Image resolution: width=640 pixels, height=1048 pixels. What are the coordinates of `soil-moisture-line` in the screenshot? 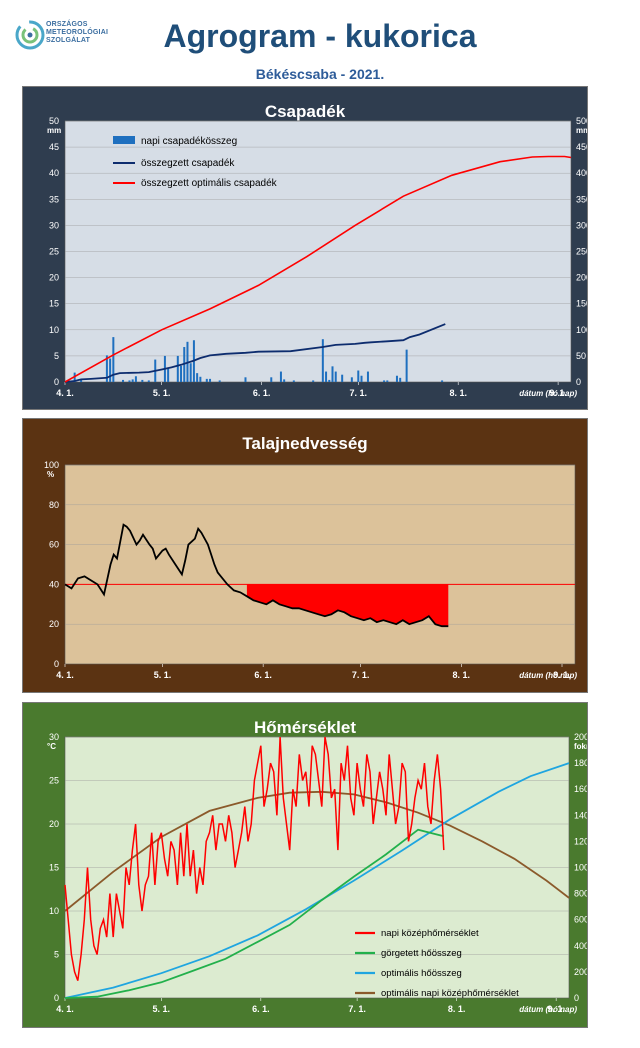 It's located at (256, 575).